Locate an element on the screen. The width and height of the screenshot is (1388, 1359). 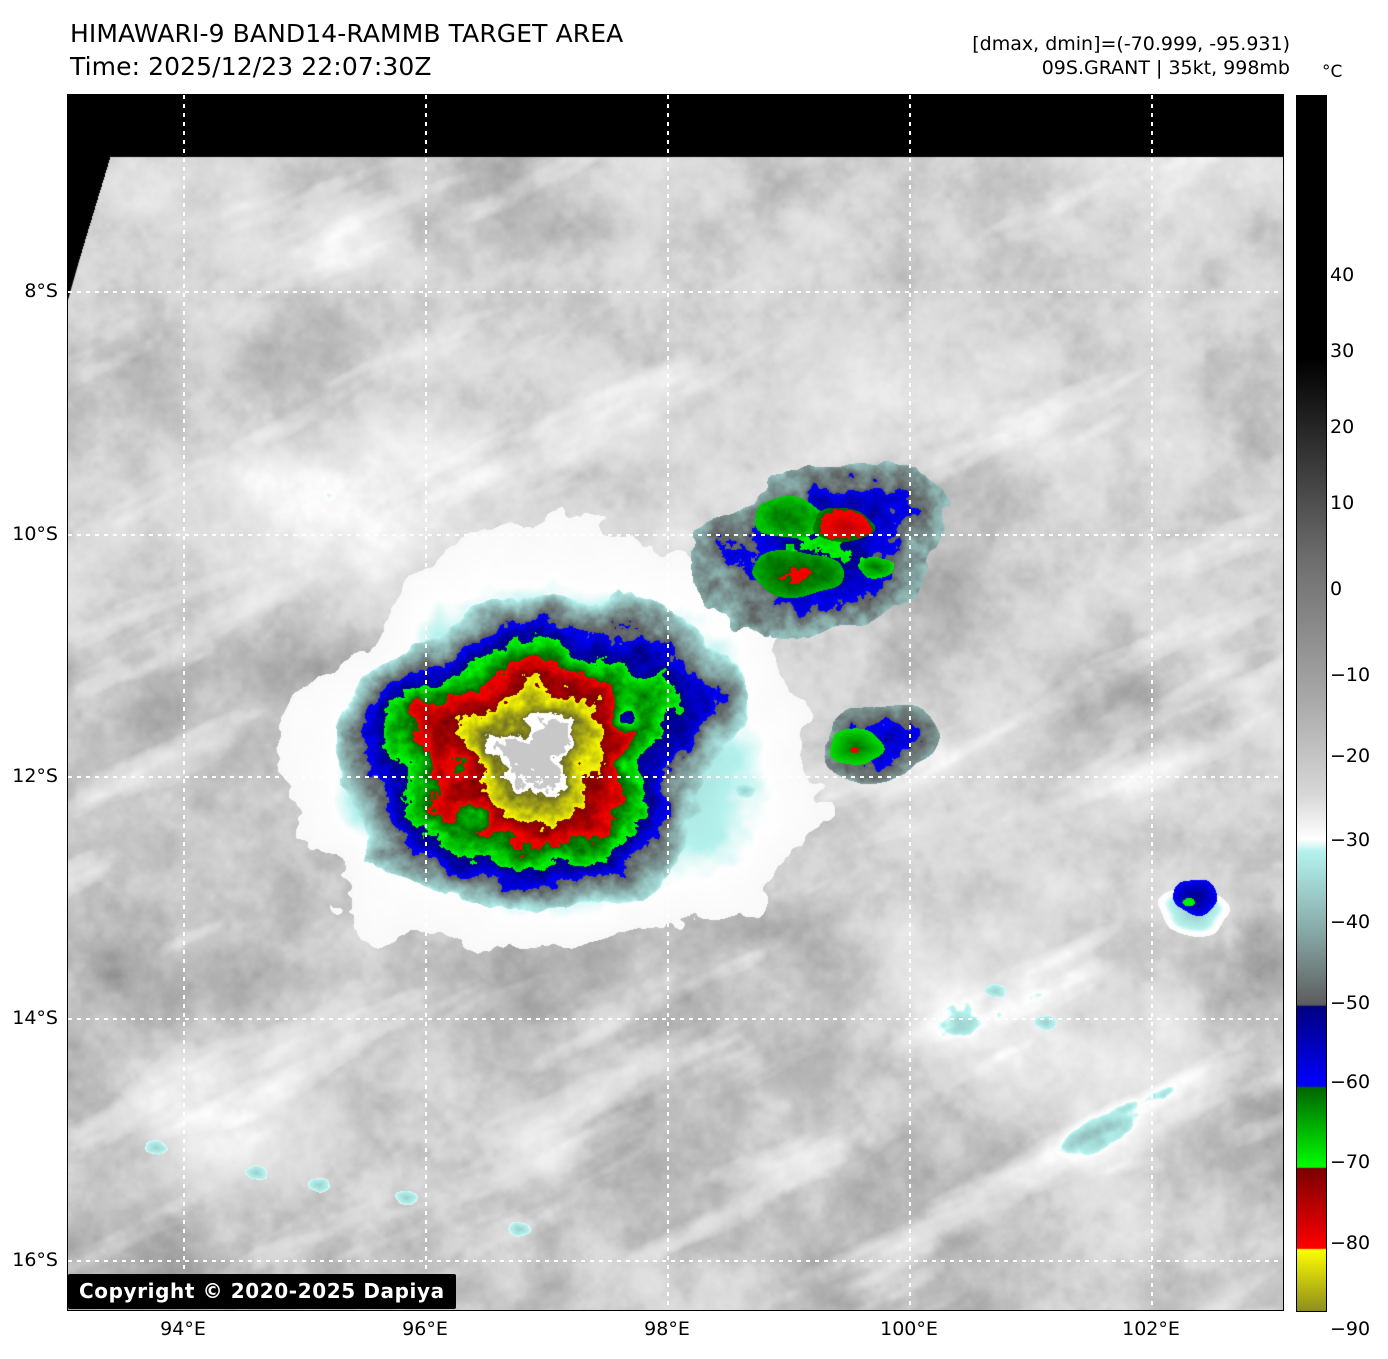
y-tick-label-0: 8°S is located at coordinates (41, 291).